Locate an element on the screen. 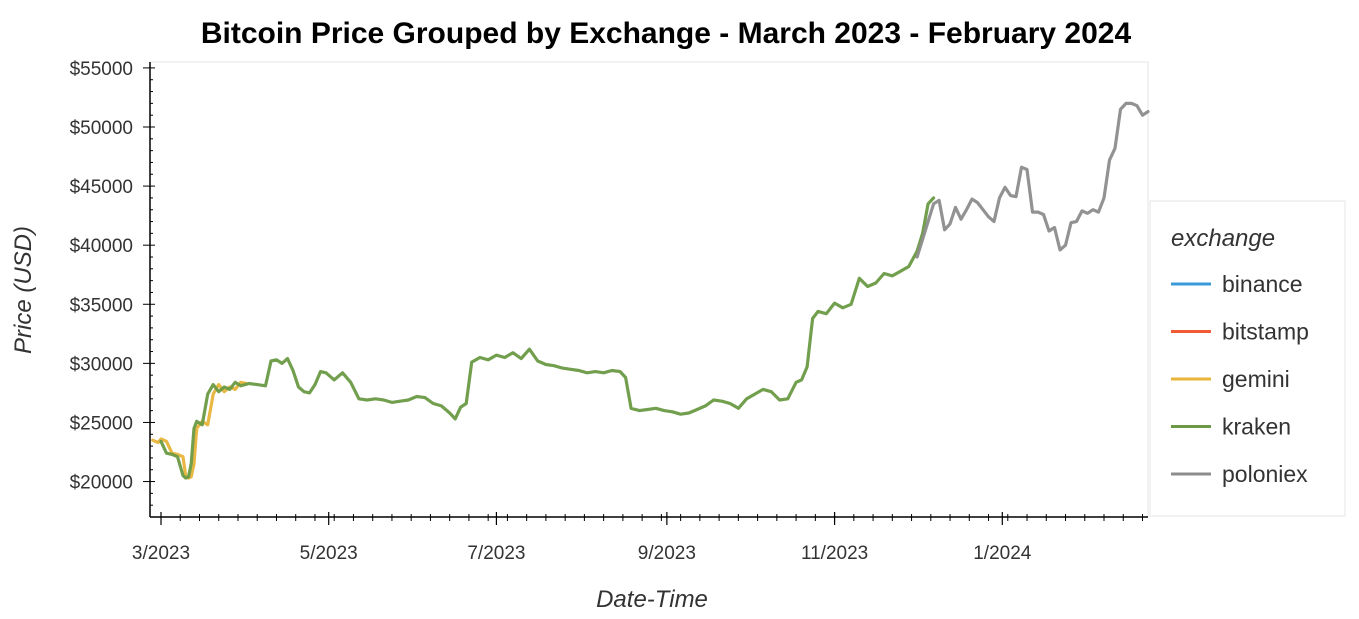 This screenshot has height=619, width=1359. x-tick-label: 11/2023 is located at coordinates (834, 553).